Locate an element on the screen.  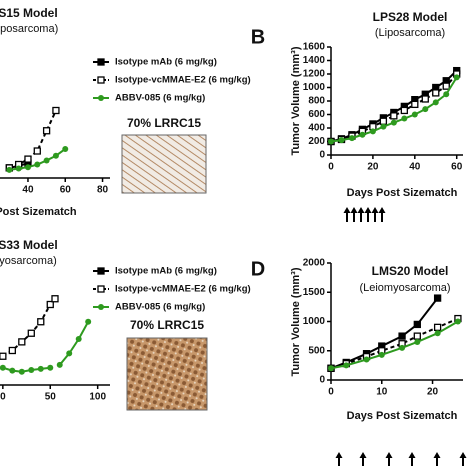
legend-label: Isotype mAb (6 mg/kg) is located at coordinates (166, 62).